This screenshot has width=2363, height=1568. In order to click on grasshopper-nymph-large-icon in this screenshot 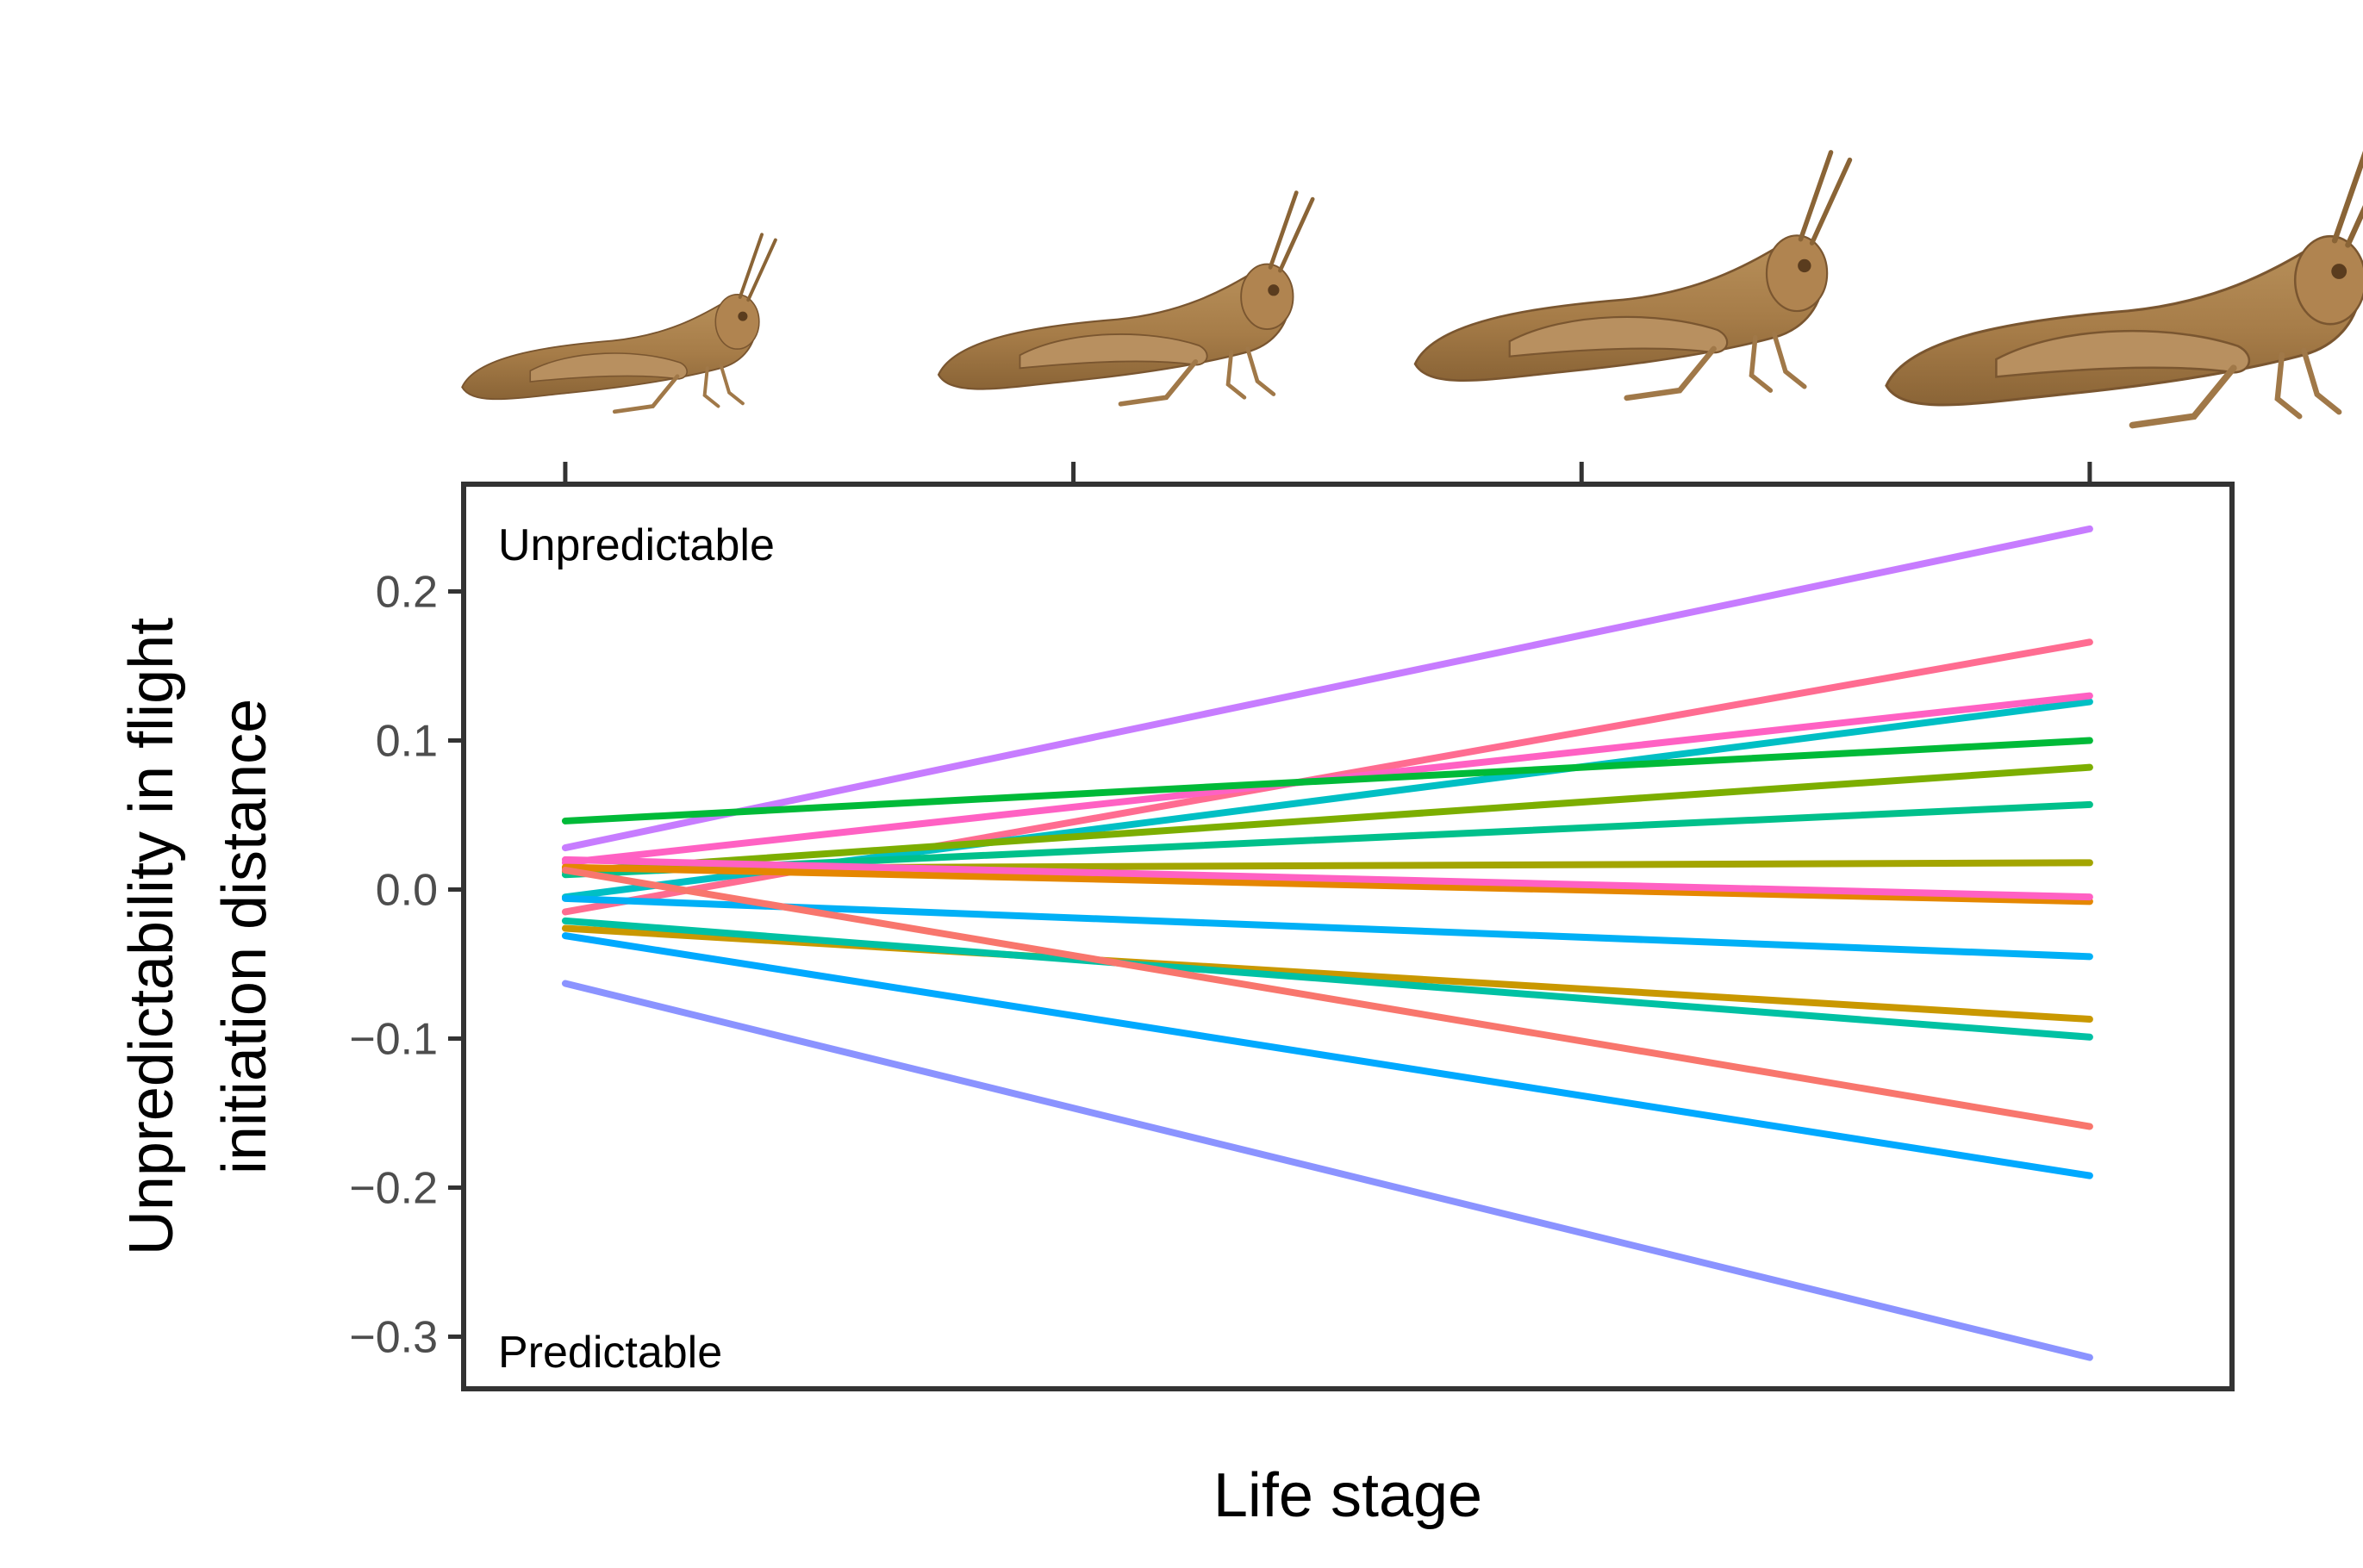, I will do `click(1633, 275)`.